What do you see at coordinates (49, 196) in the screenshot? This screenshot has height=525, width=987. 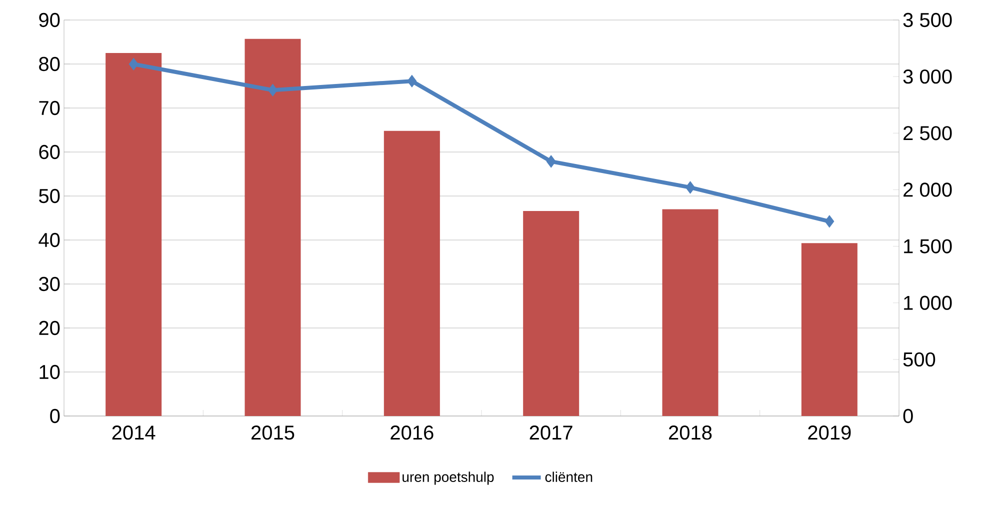 I see `y-tick-label: 50` at bounding box center [49, 196].